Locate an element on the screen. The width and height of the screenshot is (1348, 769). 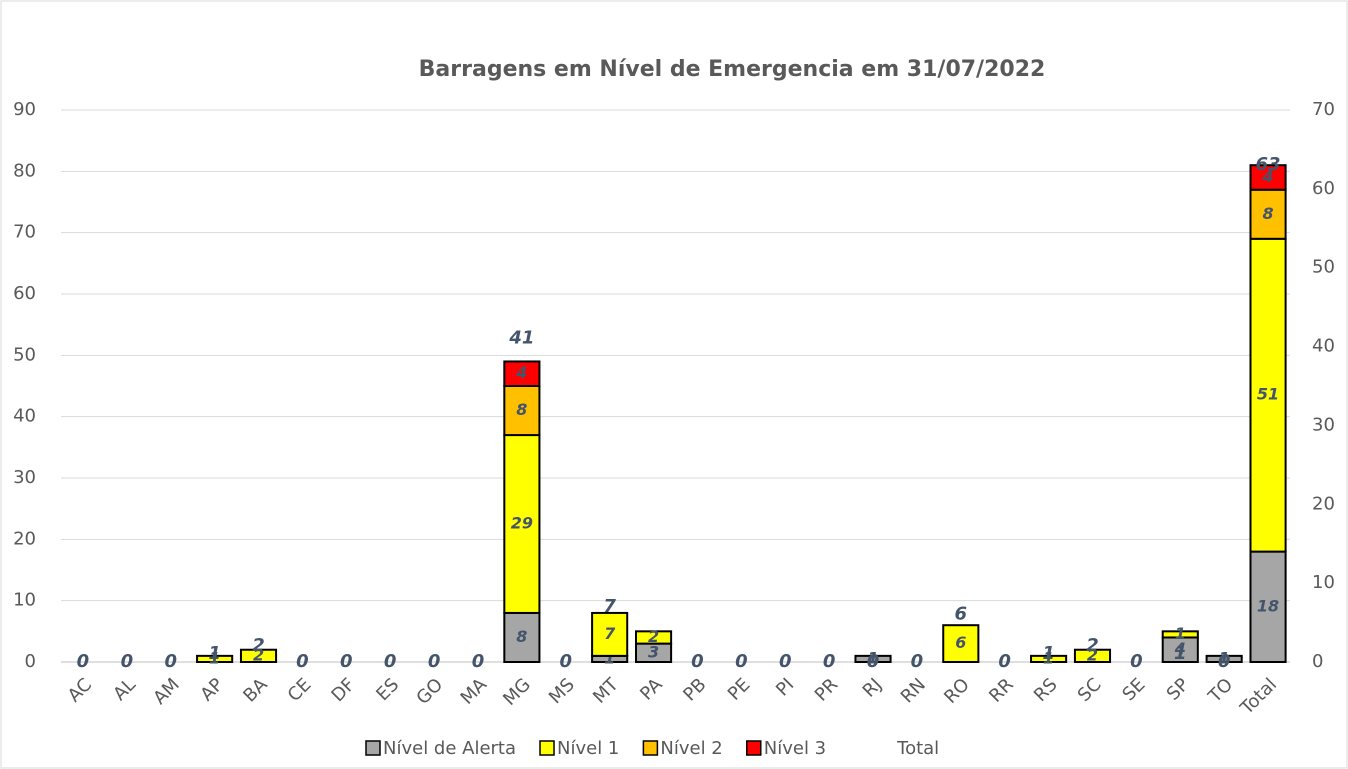
y-tick-label: 0 is located at coordinates (30, 661).